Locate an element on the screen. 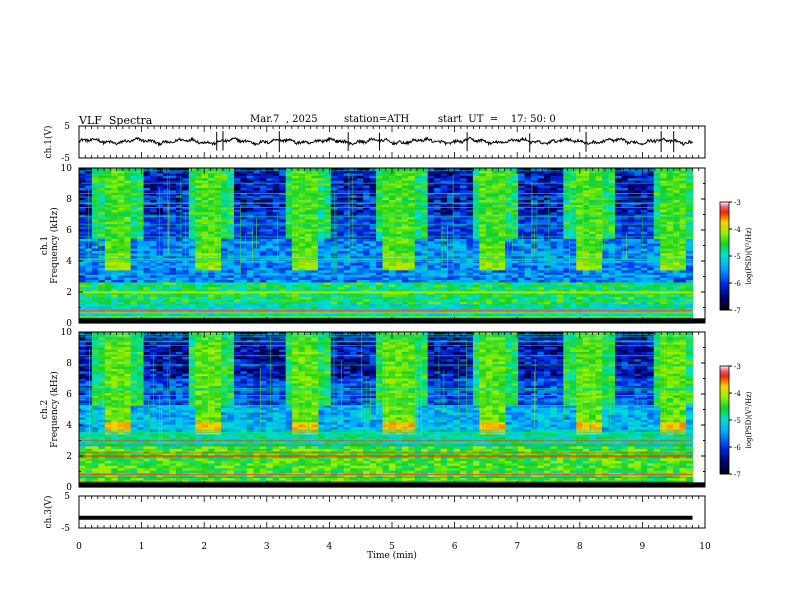  xtick-label: 9 is located at coordinates (643, 547).